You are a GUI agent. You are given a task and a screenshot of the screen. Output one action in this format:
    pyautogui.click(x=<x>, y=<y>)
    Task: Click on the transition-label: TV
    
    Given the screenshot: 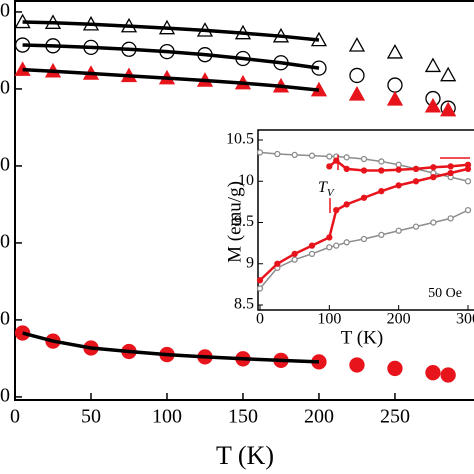 What is the action you would take?
    pyautogui.click(x=326, y=189)
    